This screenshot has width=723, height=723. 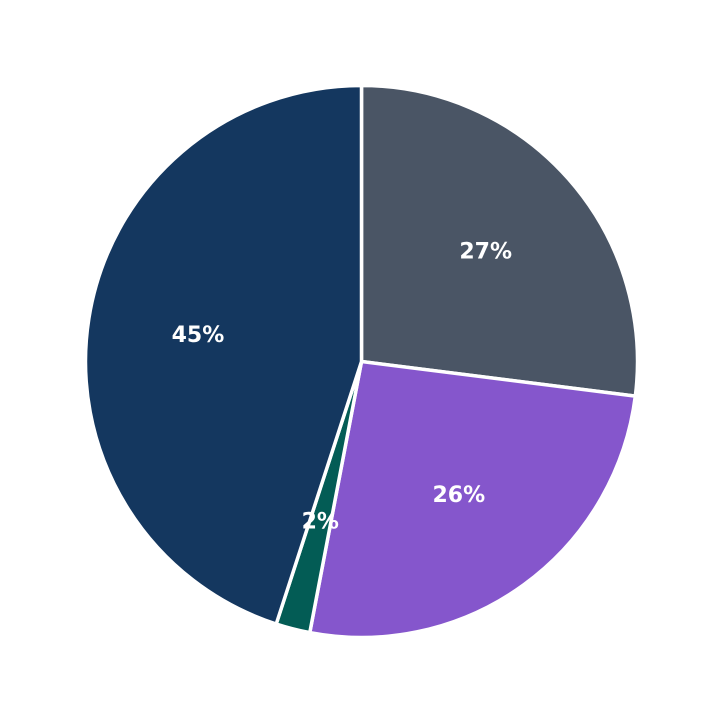 What do you see at coordinates (459, 495) in the screenshot?
I see `pie-slice-label-1: 26%` at bounding box center [459, 495].